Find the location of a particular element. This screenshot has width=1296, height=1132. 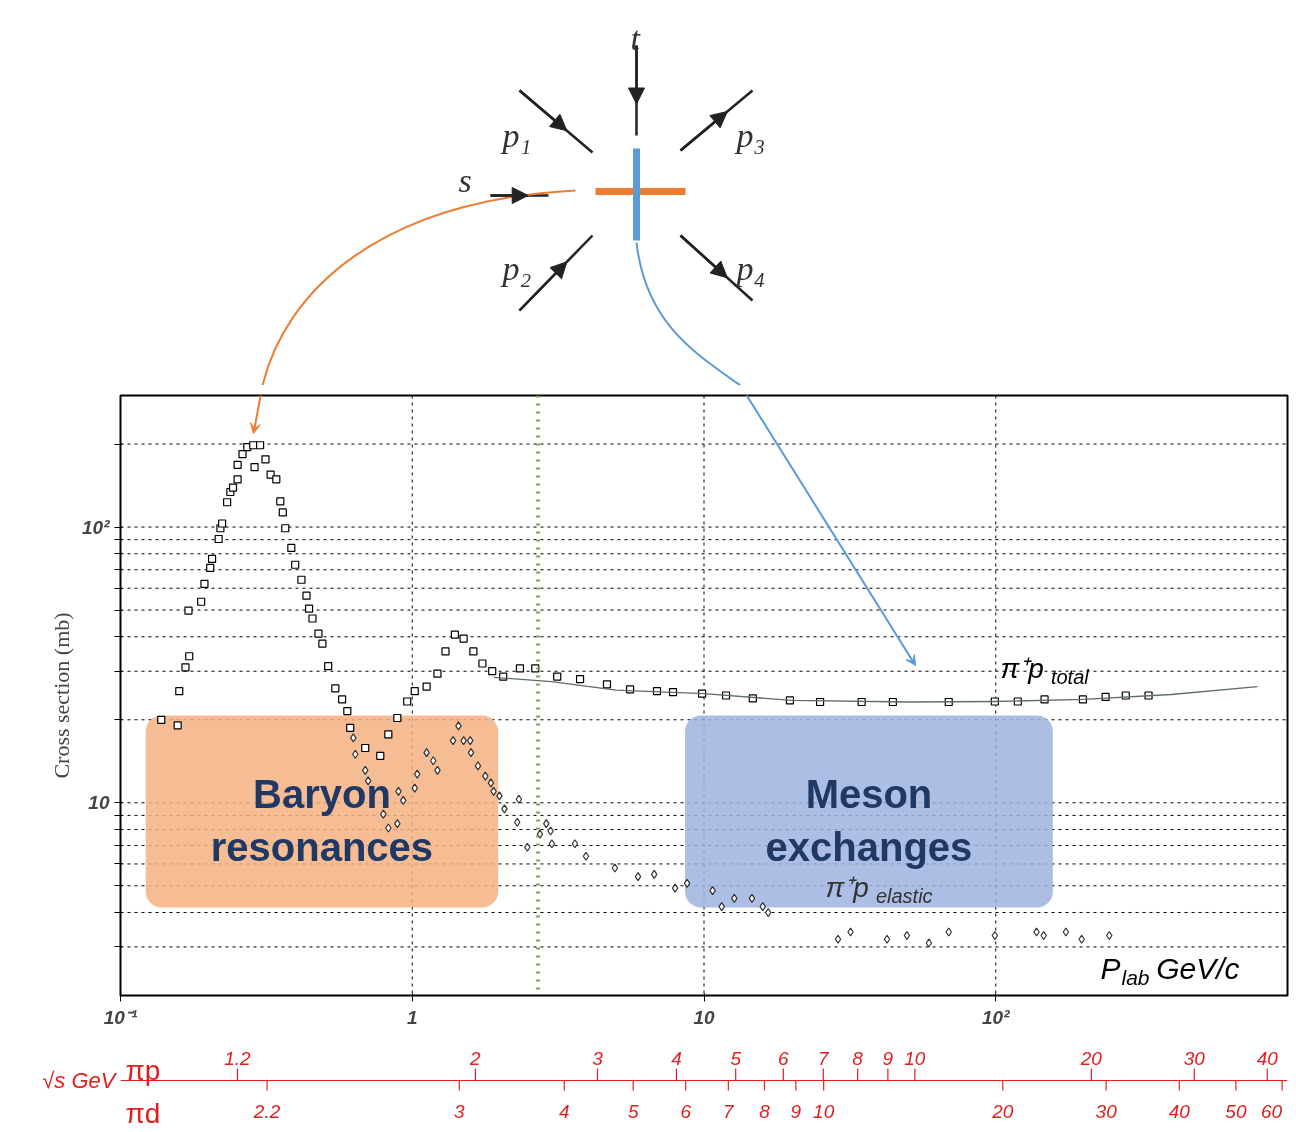

text: 2.2 is located at coordinates (266, 1111).